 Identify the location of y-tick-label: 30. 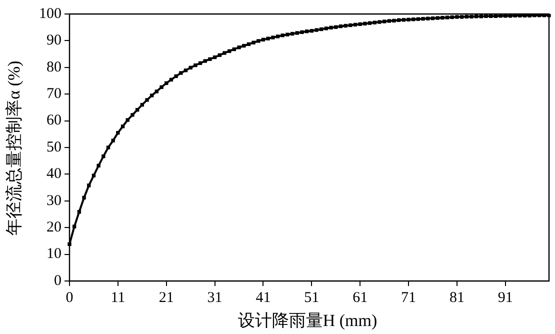
(54, 200).